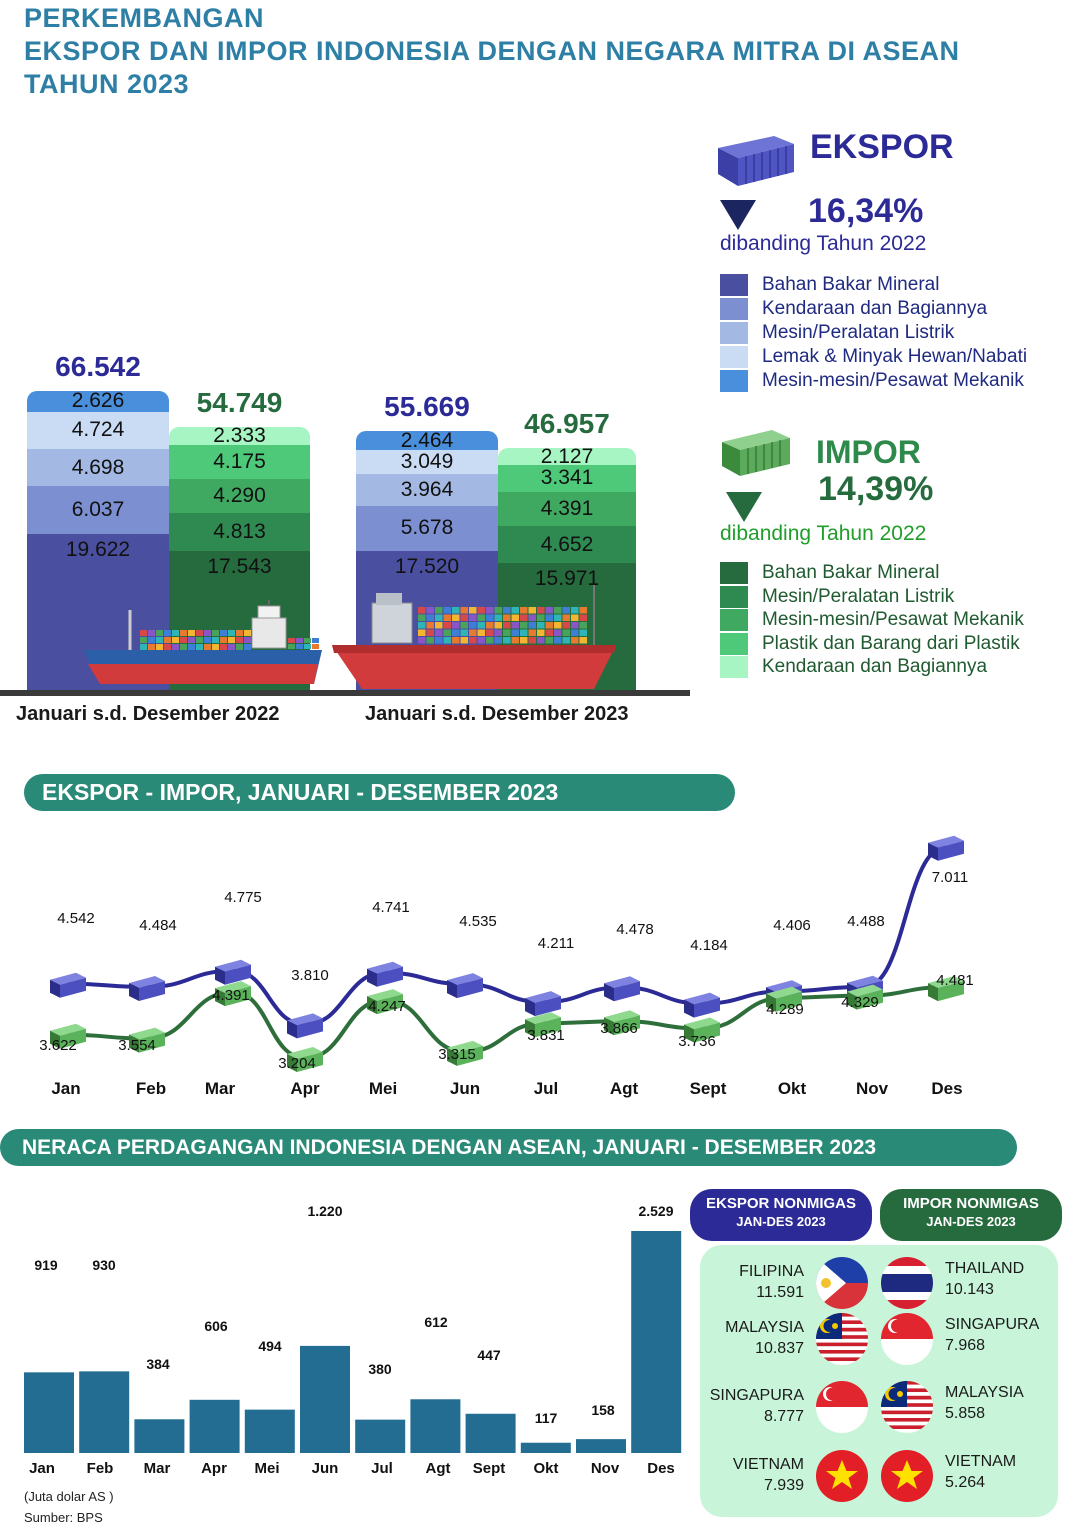  I want to click on down-arrow-icon, so click(744, 507).